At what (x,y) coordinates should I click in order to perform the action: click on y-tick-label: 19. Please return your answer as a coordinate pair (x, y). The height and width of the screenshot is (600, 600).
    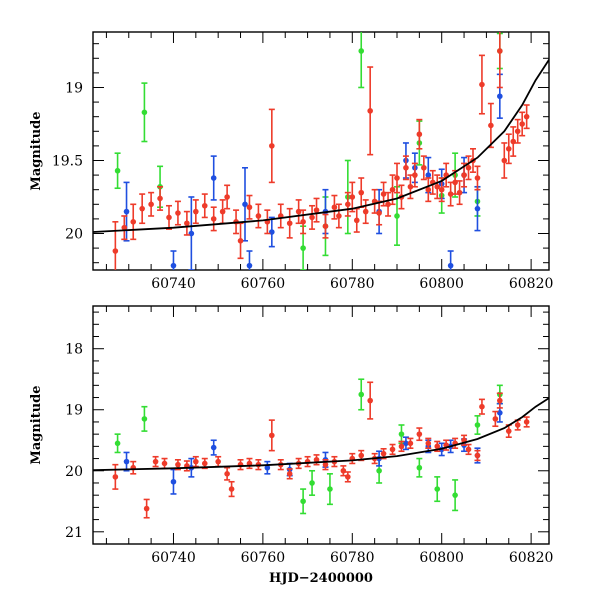
    Looking at the image, I should click on (74, 411).